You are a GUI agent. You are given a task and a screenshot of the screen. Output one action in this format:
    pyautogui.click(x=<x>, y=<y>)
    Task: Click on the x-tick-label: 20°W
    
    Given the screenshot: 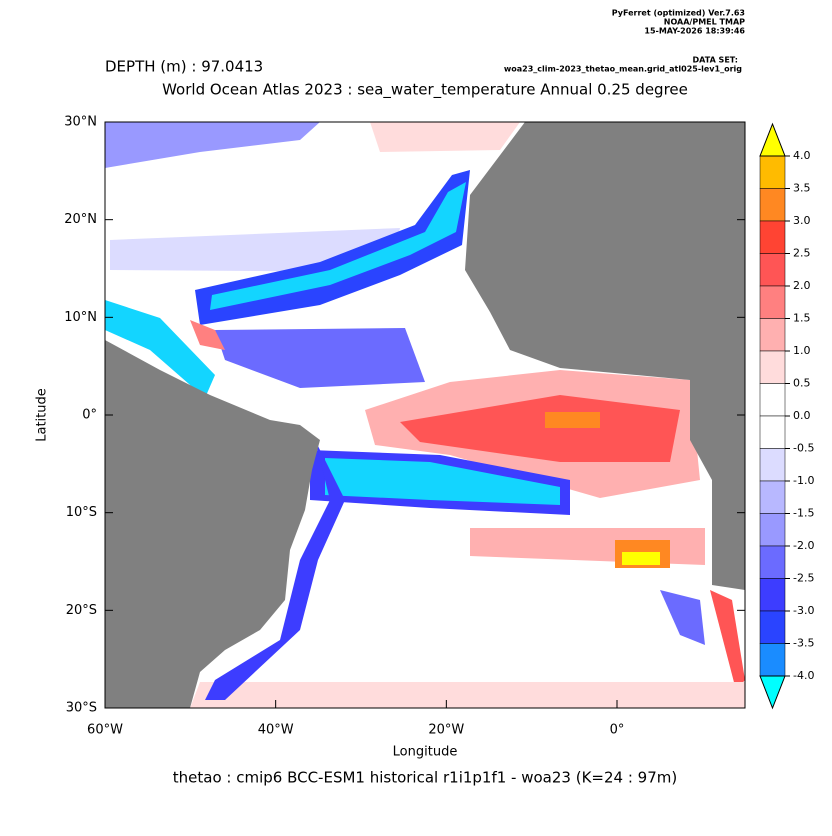 What is the action you would take?
    pyautogui.click(x=446, y=730)
    